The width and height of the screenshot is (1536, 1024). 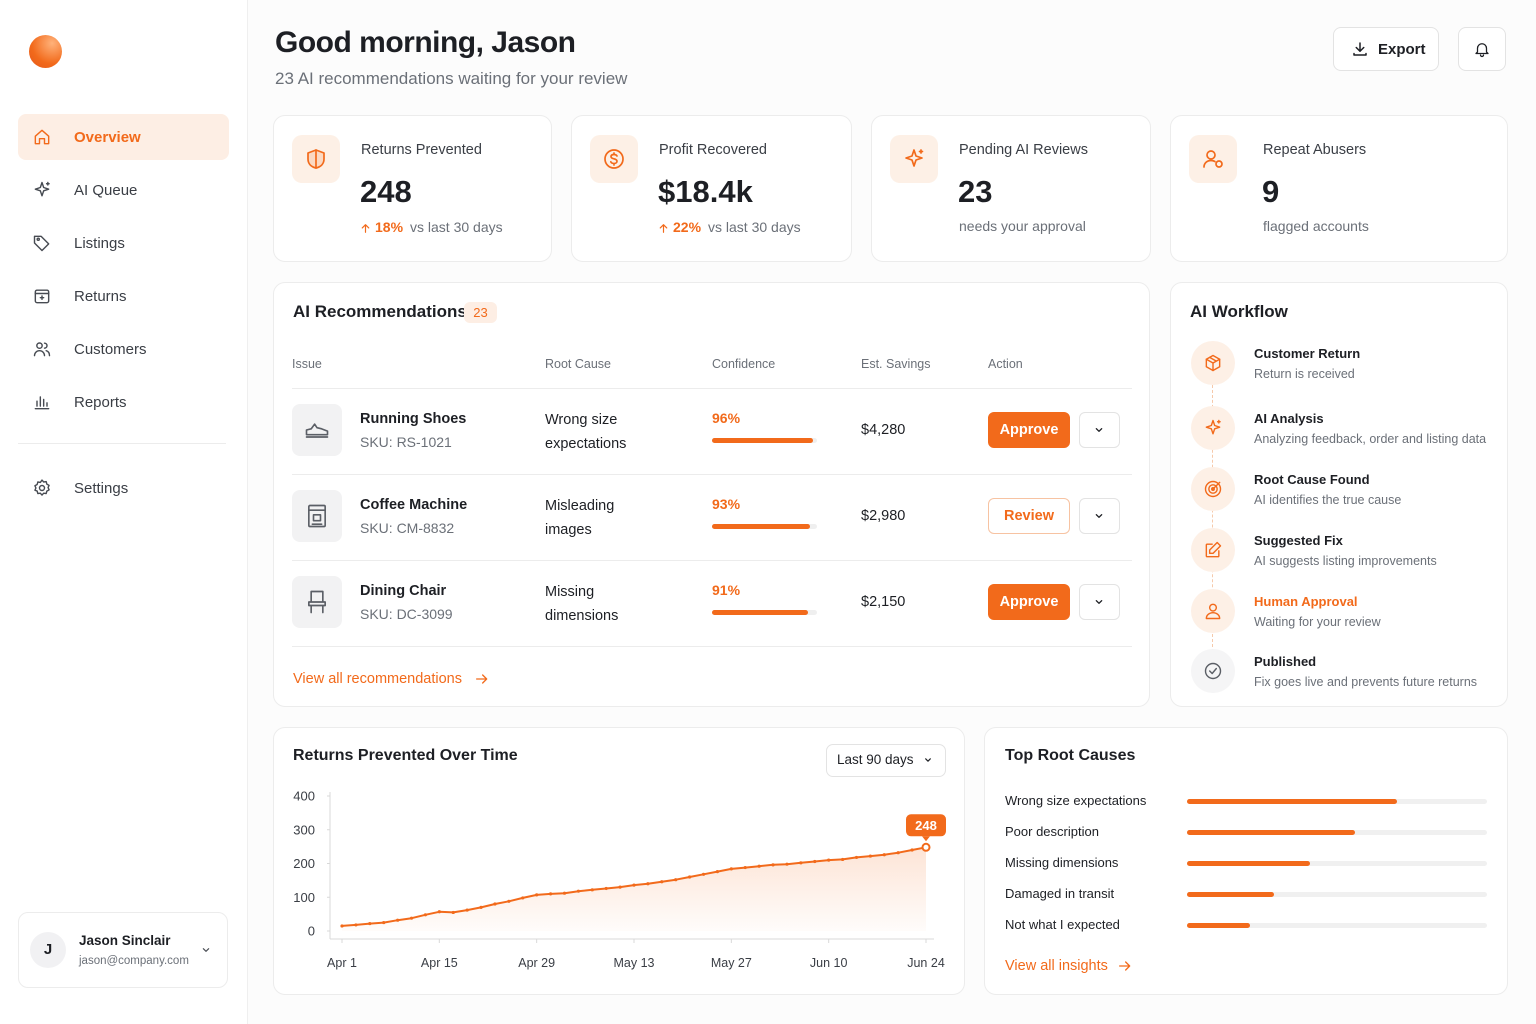 I want to click on y-tick-label: 300, so click(x=304, y=829).